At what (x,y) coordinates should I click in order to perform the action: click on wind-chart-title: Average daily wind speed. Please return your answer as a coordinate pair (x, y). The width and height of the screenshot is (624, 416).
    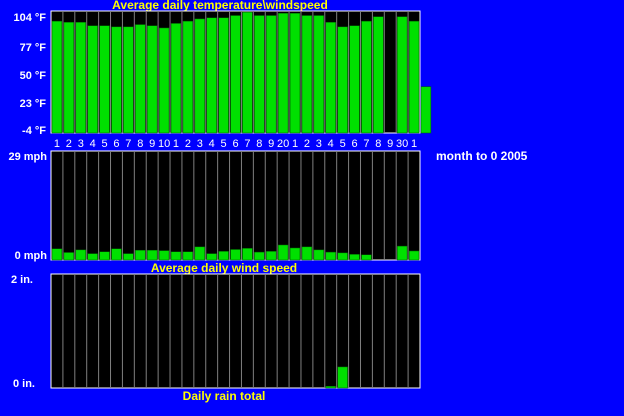
    Looking at the image, I should click on (224, 268).